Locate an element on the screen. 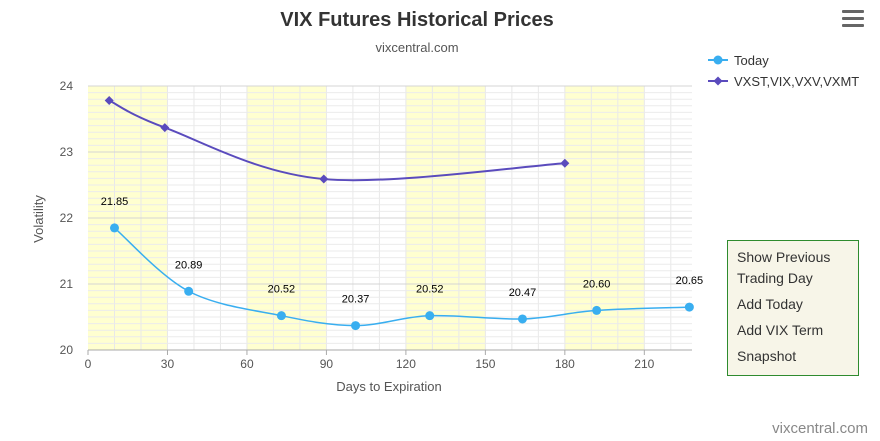 The width and height of the screenshot is (880, 441). show-previous-trading-day-button: Show Previous Trading Day is located at coordinates (784, 267).